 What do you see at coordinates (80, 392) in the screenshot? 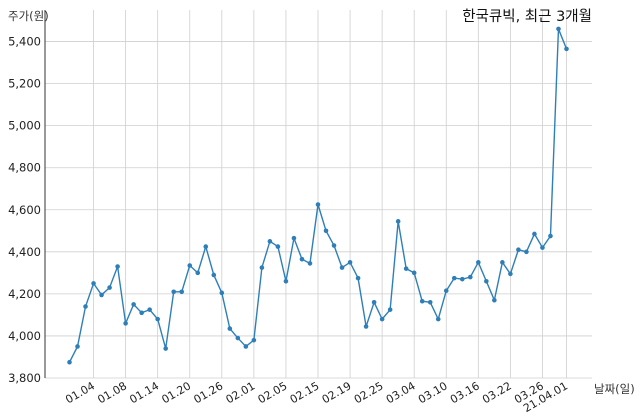
I see `x-tick-label: 01.04` at bounding box center [80, 392].